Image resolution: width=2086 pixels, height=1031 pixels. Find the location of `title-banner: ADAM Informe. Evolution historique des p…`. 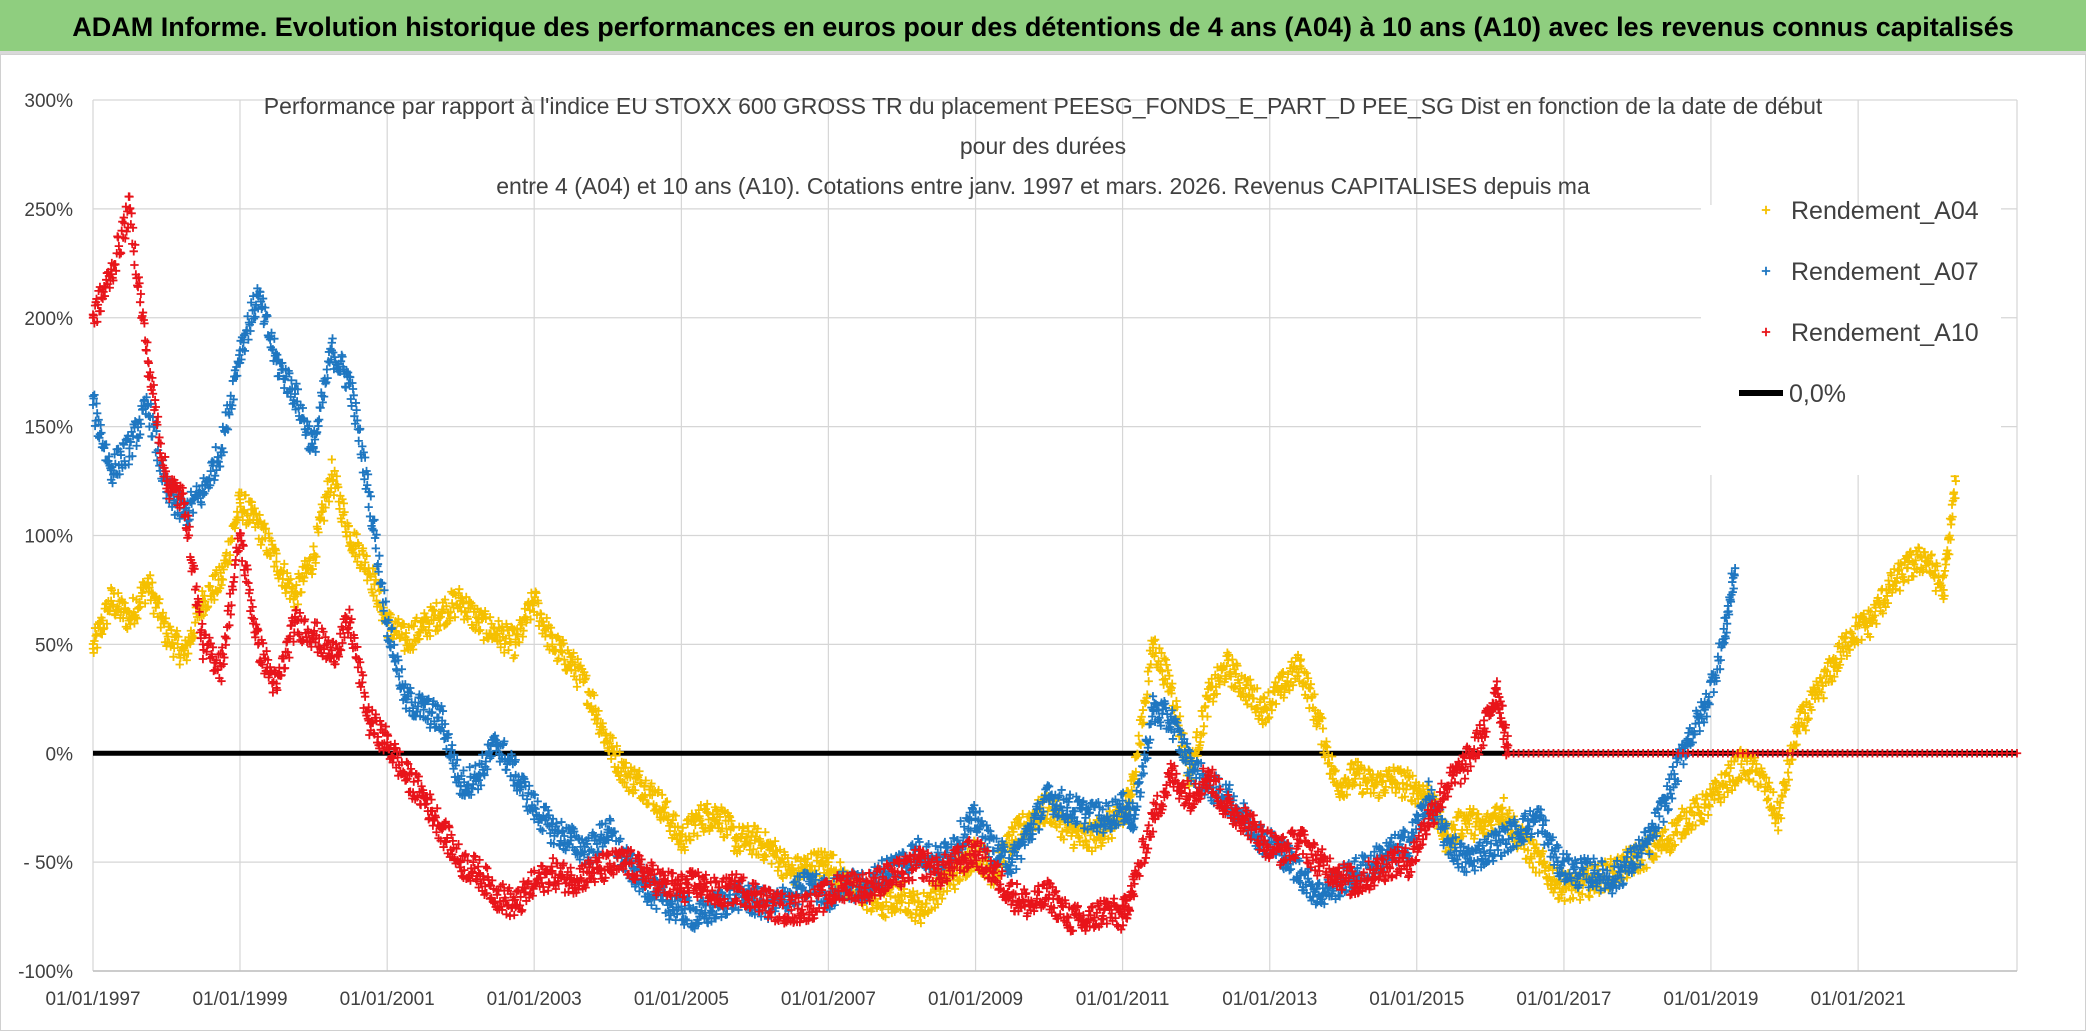

title-banner: ADAM Informe. Evolution historique des p… is located at coordinates (1043, 27).